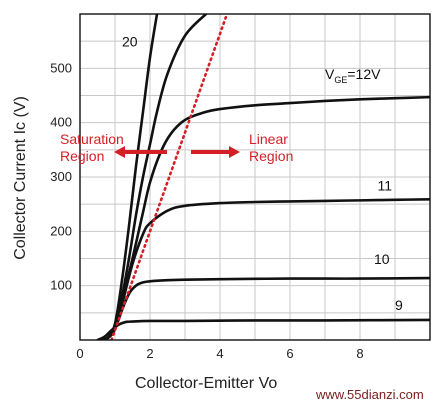 This screenshot has width=440, height=404. Describe the element at coordinates (61, 285) in the screenshot. I see `y-tick-label: 100` at that location.